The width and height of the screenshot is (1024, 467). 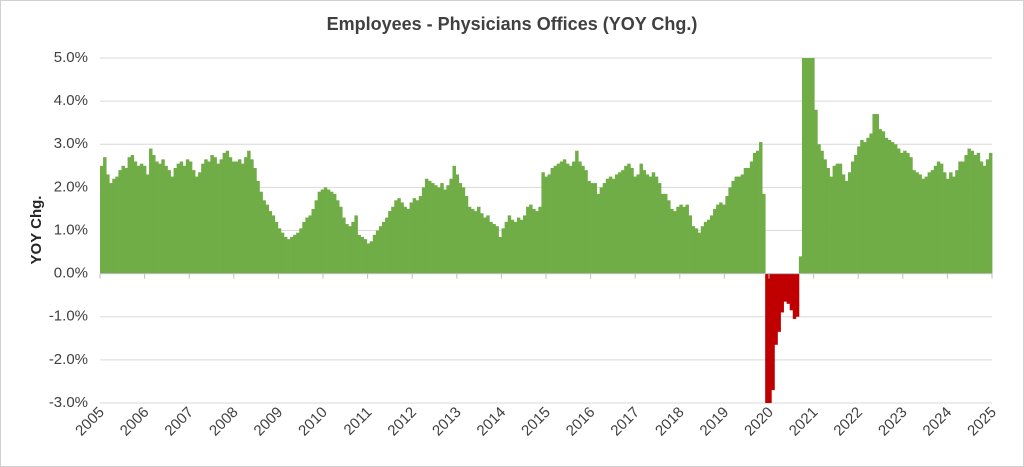 What do you see at coordinates (36, 230) in the screenshot?
I see `y-axis-label: YOY Chg.` at bounding box center [36, 230].